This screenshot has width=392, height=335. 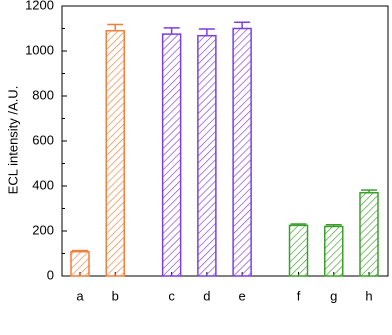 What do you see at coordinates (171, 295) in the screenshot?
I see `x-tick-label: c` at bounding box center [171, 295].